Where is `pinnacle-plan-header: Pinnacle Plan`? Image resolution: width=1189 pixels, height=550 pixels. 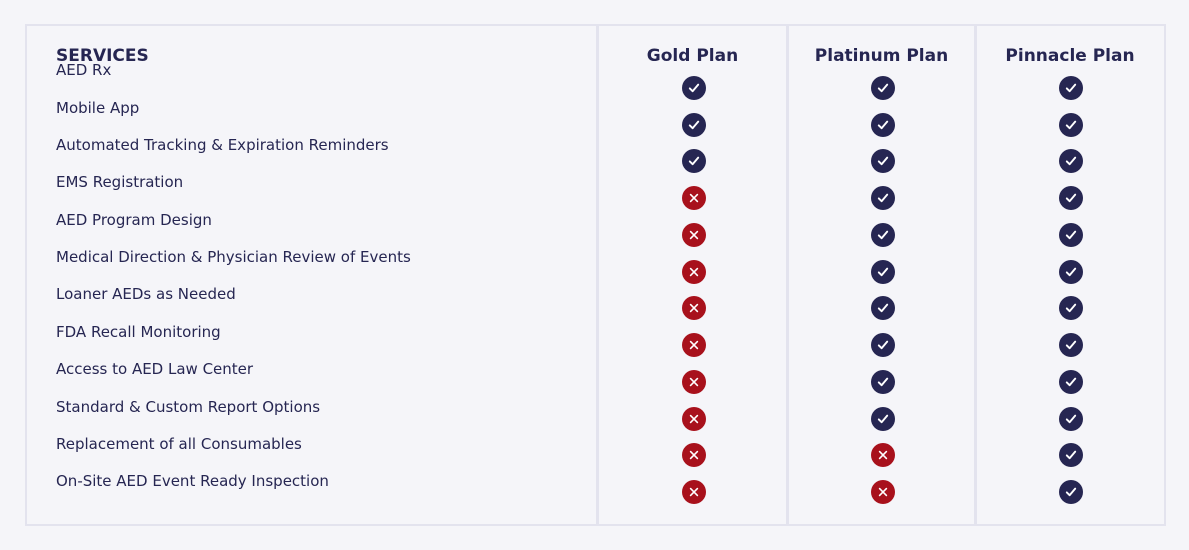
pinnacle-plan-header: Pinnacle Plan is located at coordinates (1070, 56).